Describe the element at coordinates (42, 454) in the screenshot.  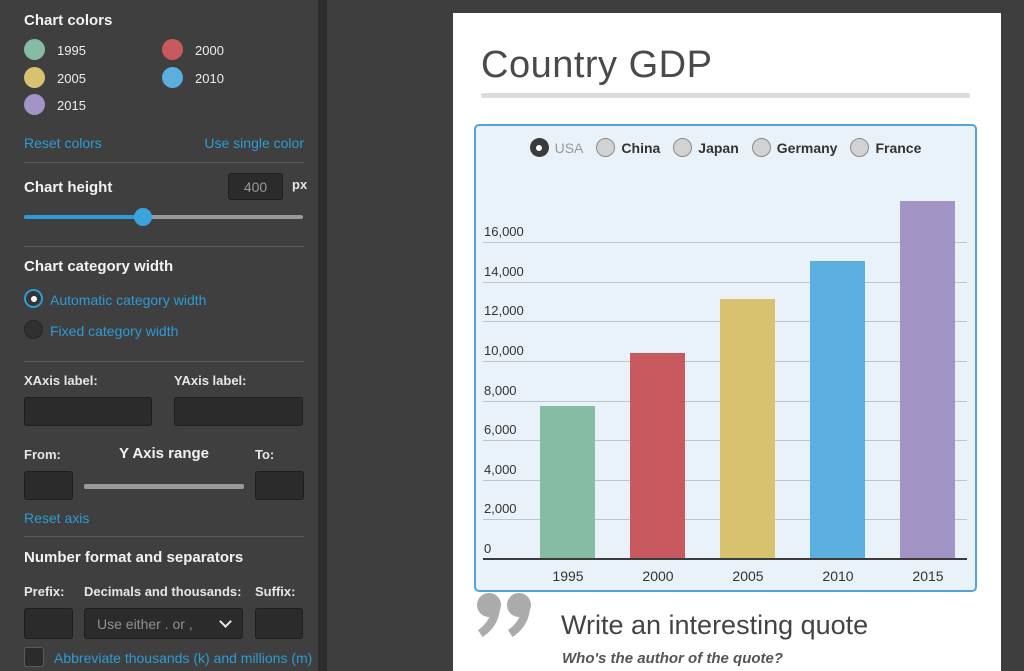
I see `yrange-from-caption: From:` at that location.